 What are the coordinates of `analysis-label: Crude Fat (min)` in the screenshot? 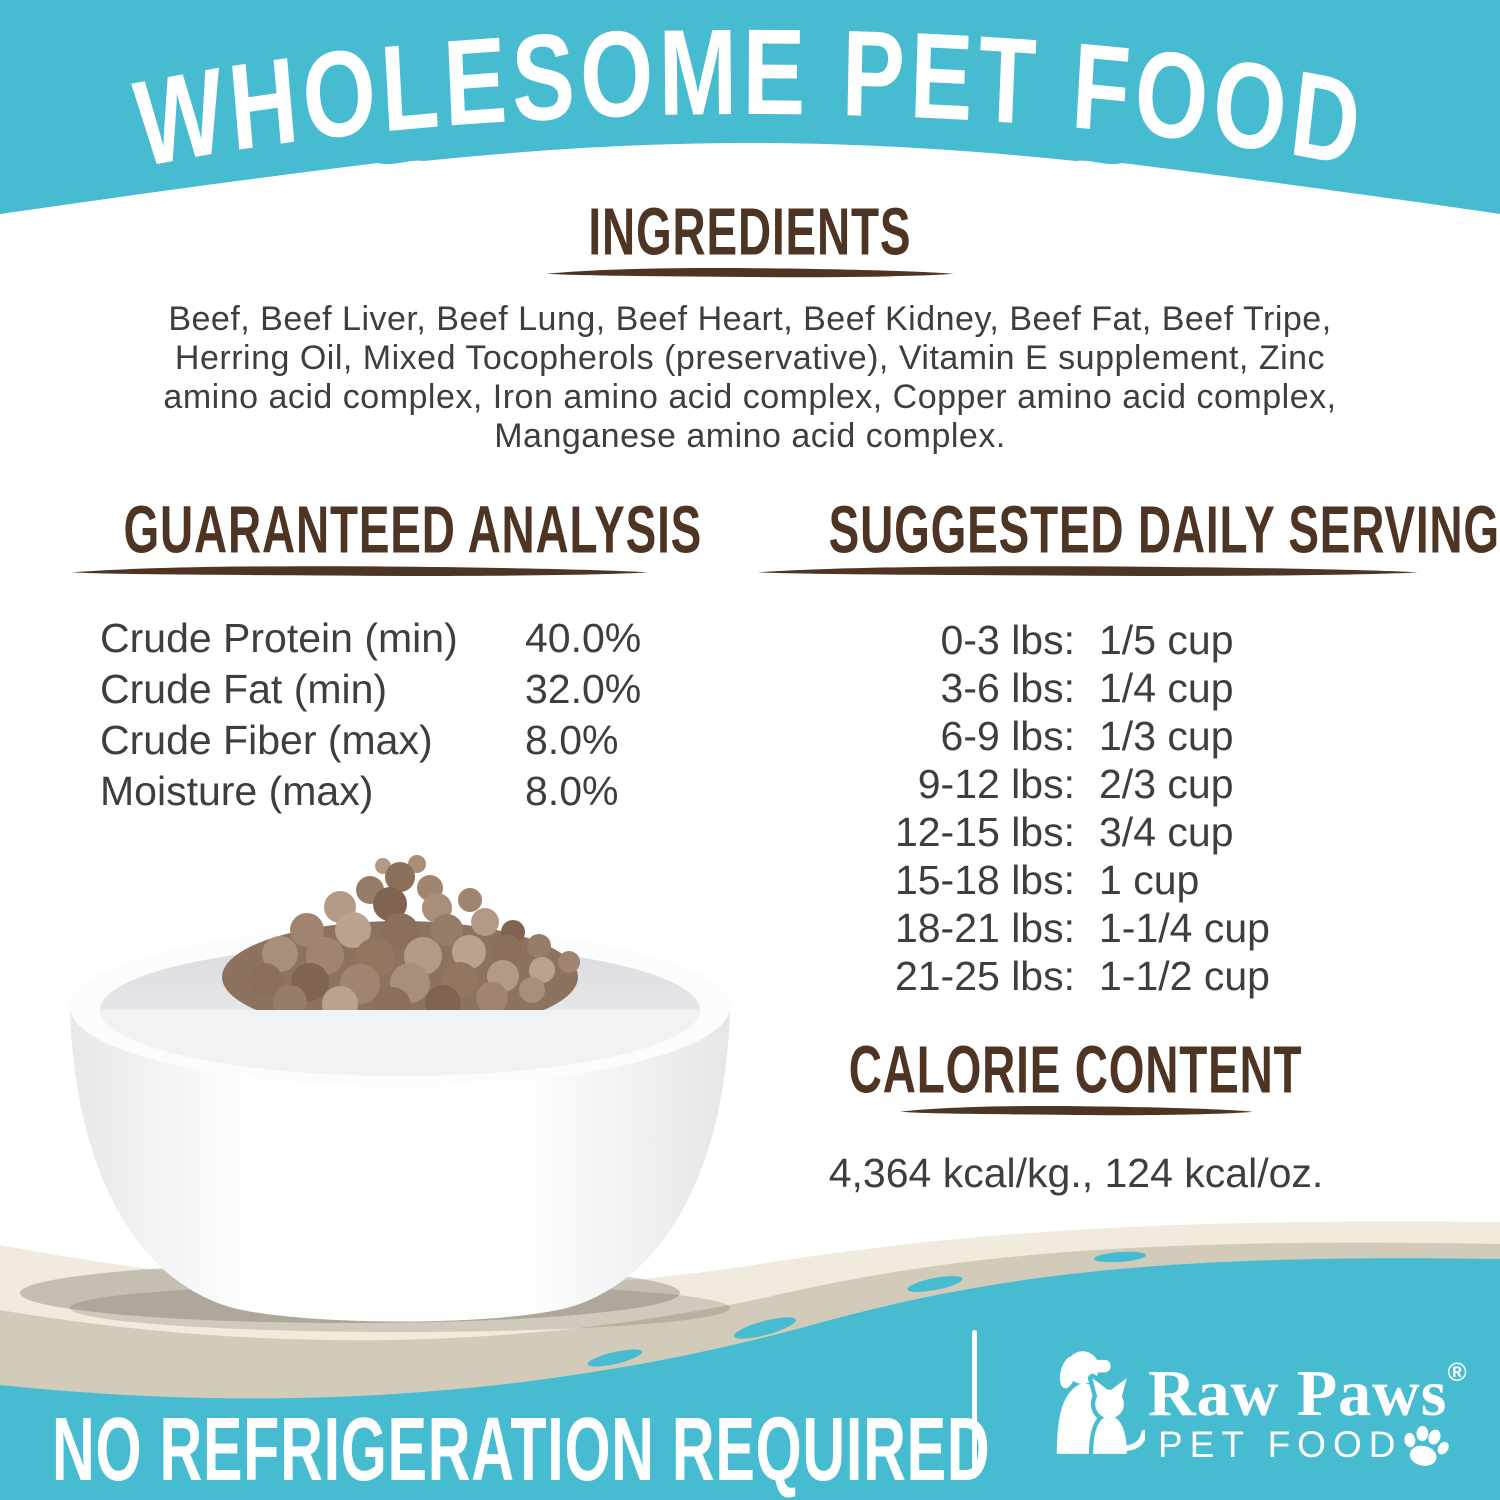 It's located at (244, 689).